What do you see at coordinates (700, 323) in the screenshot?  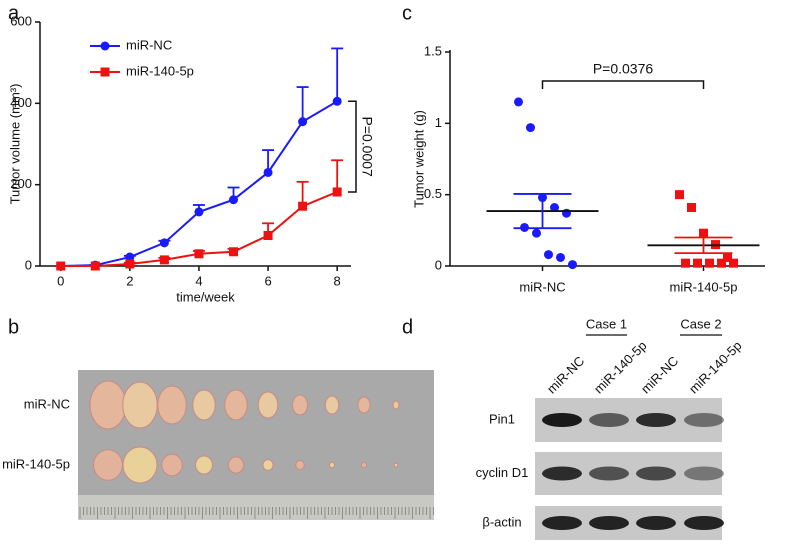 I see `case-label: Case 2` at bounding box center [700, 323].